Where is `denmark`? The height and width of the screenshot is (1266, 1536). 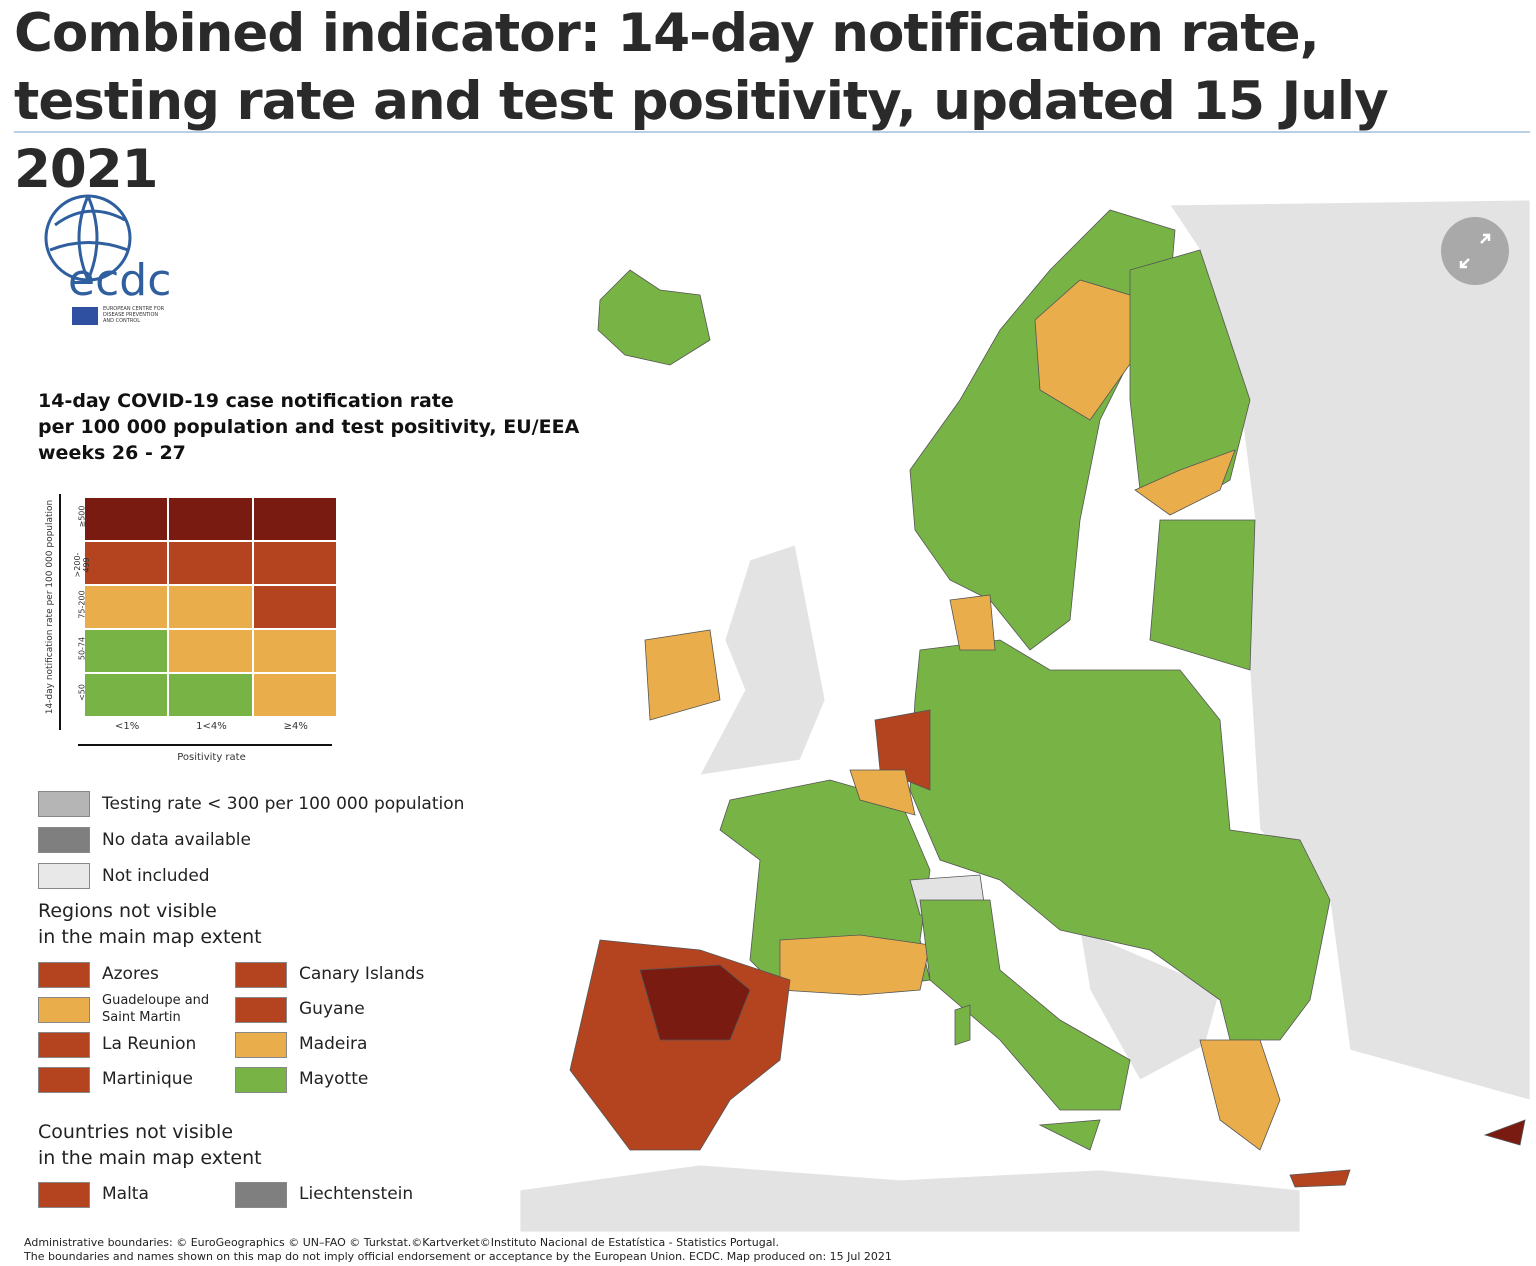 denmark is located at coordinates (972, 622).